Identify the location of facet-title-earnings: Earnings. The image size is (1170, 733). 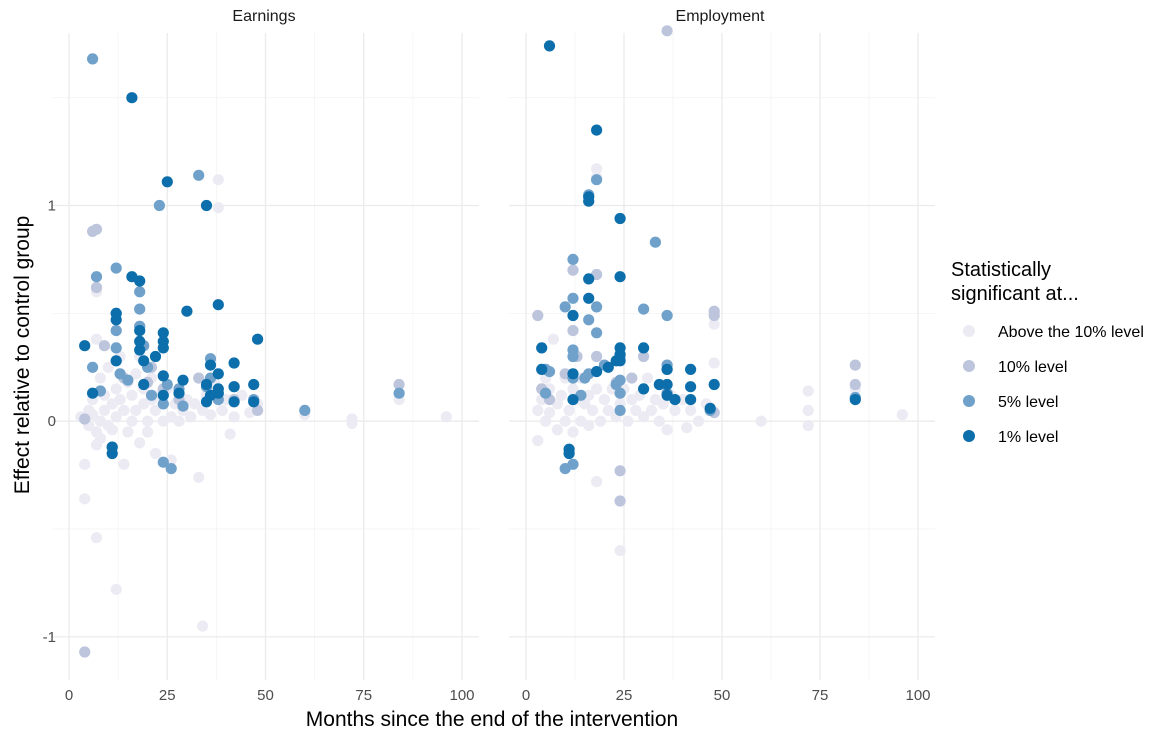
(263, 16).